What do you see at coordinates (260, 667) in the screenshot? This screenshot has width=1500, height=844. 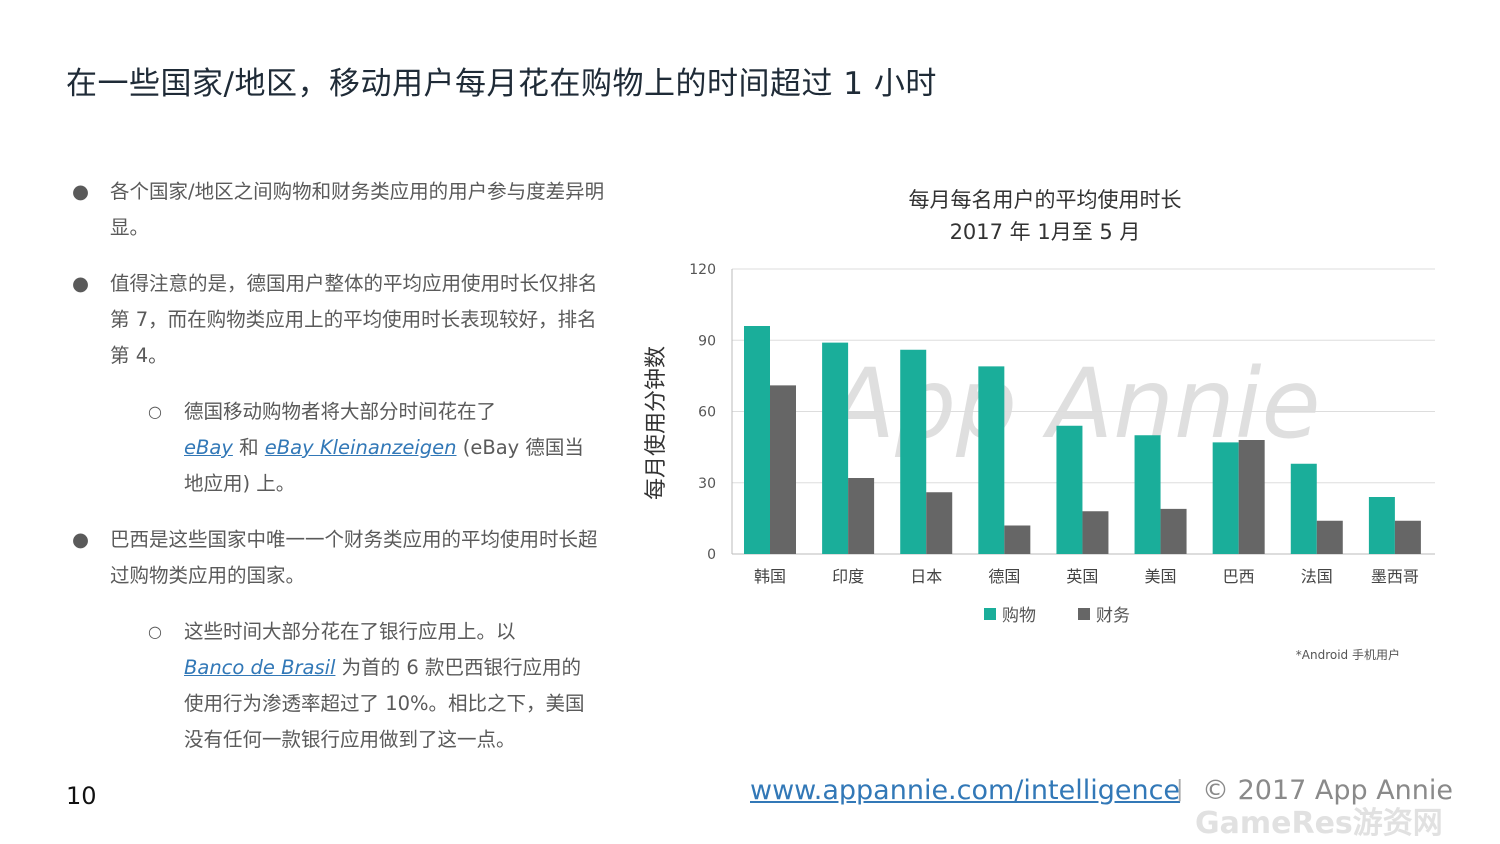 I see `banco-de-brasil-link: Banco de Brasil` at bounding box center [260, 667].